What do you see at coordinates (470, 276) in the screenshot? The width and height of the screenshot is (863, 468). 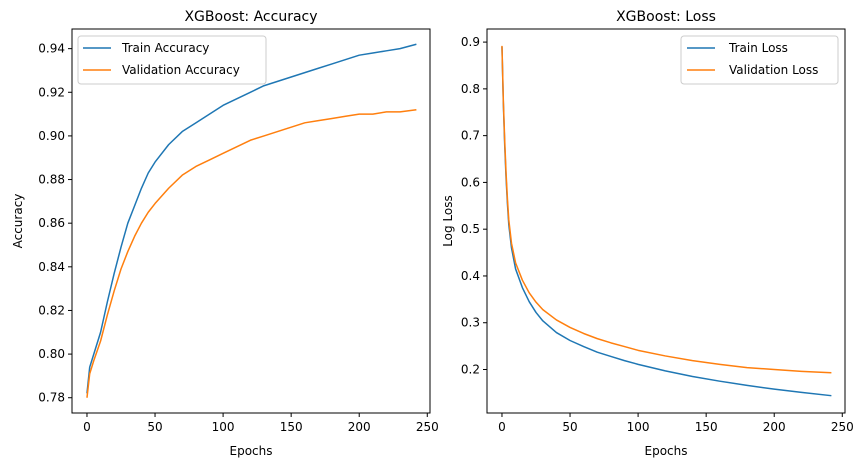 I see `loss-y-tick-label: 0.4` at bounding box center [470, 276].